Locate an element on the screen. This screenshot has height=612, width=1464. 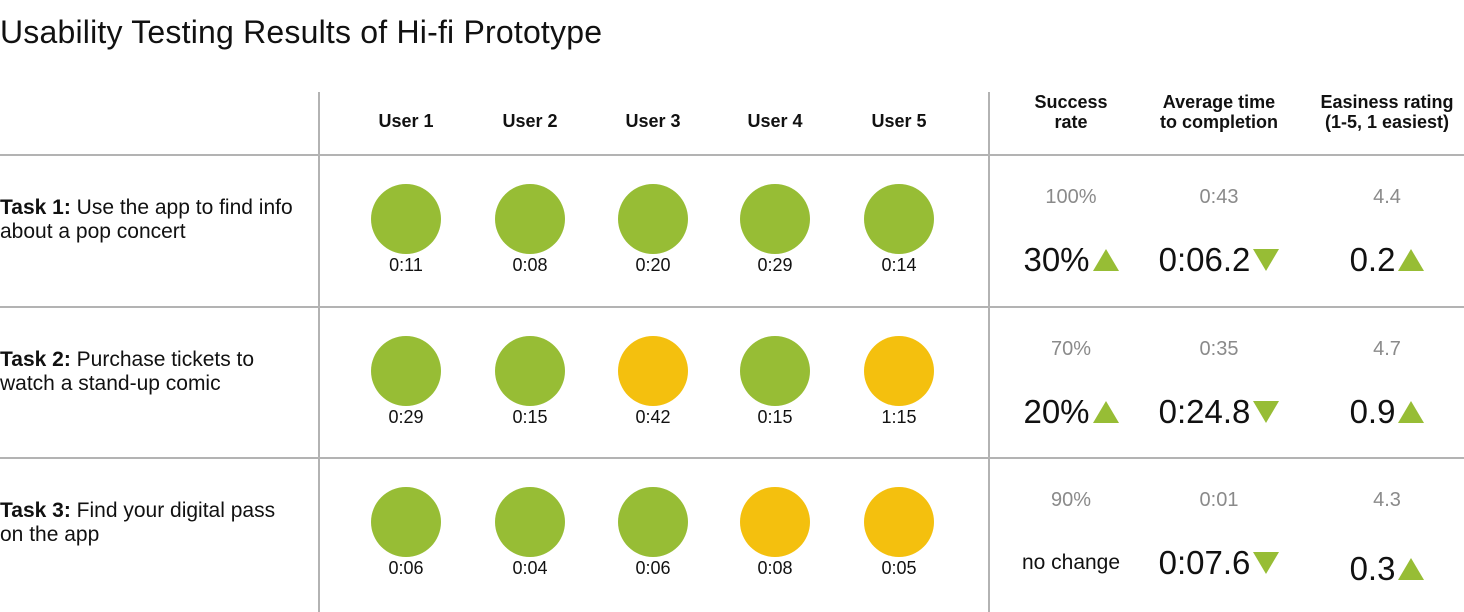
easiness-rating-change-value: 0.2 is located at coordinates (1372, 259).